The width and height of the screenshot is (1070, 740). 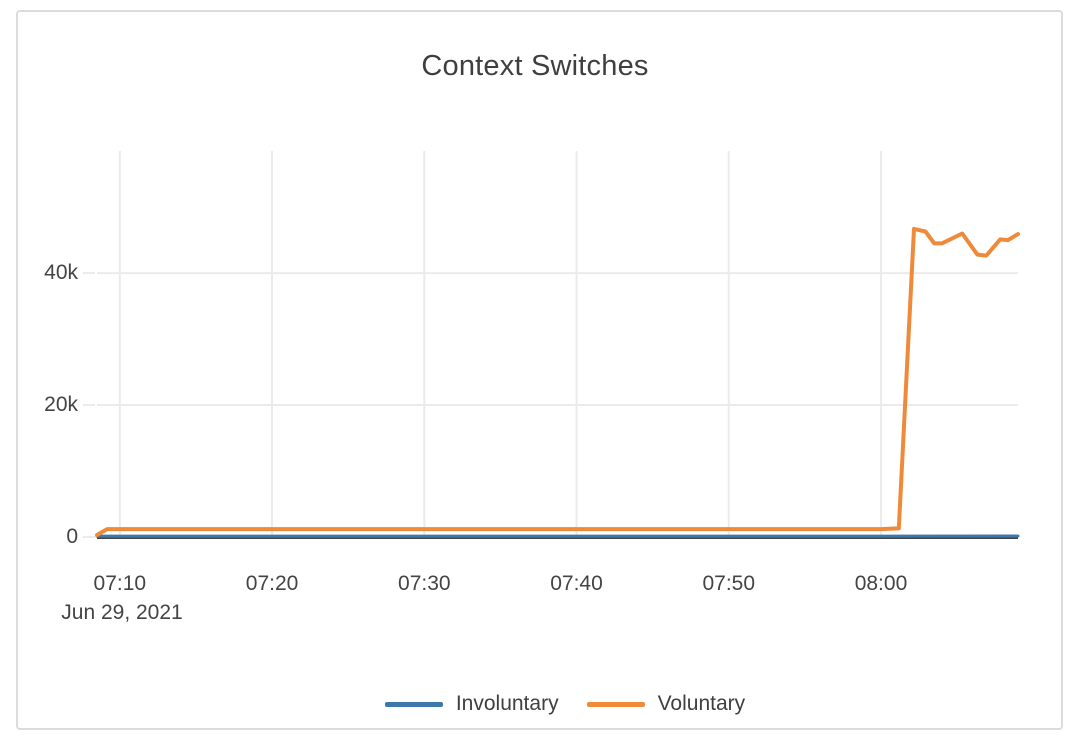 I want to click on legend-item-involuntary: Involuntary, so click(x=471, y=704).